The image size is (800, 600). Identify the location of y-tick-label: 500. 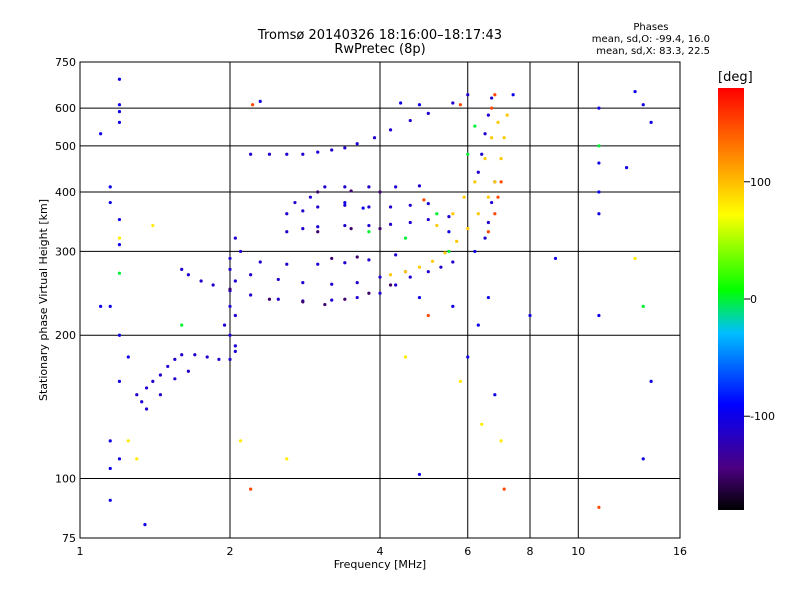
(65, 146).